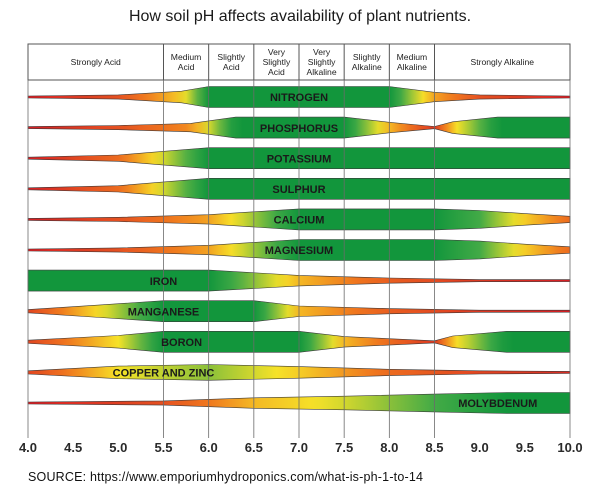  I want to click on zone-label: Medium Acid, so click(186, 62).